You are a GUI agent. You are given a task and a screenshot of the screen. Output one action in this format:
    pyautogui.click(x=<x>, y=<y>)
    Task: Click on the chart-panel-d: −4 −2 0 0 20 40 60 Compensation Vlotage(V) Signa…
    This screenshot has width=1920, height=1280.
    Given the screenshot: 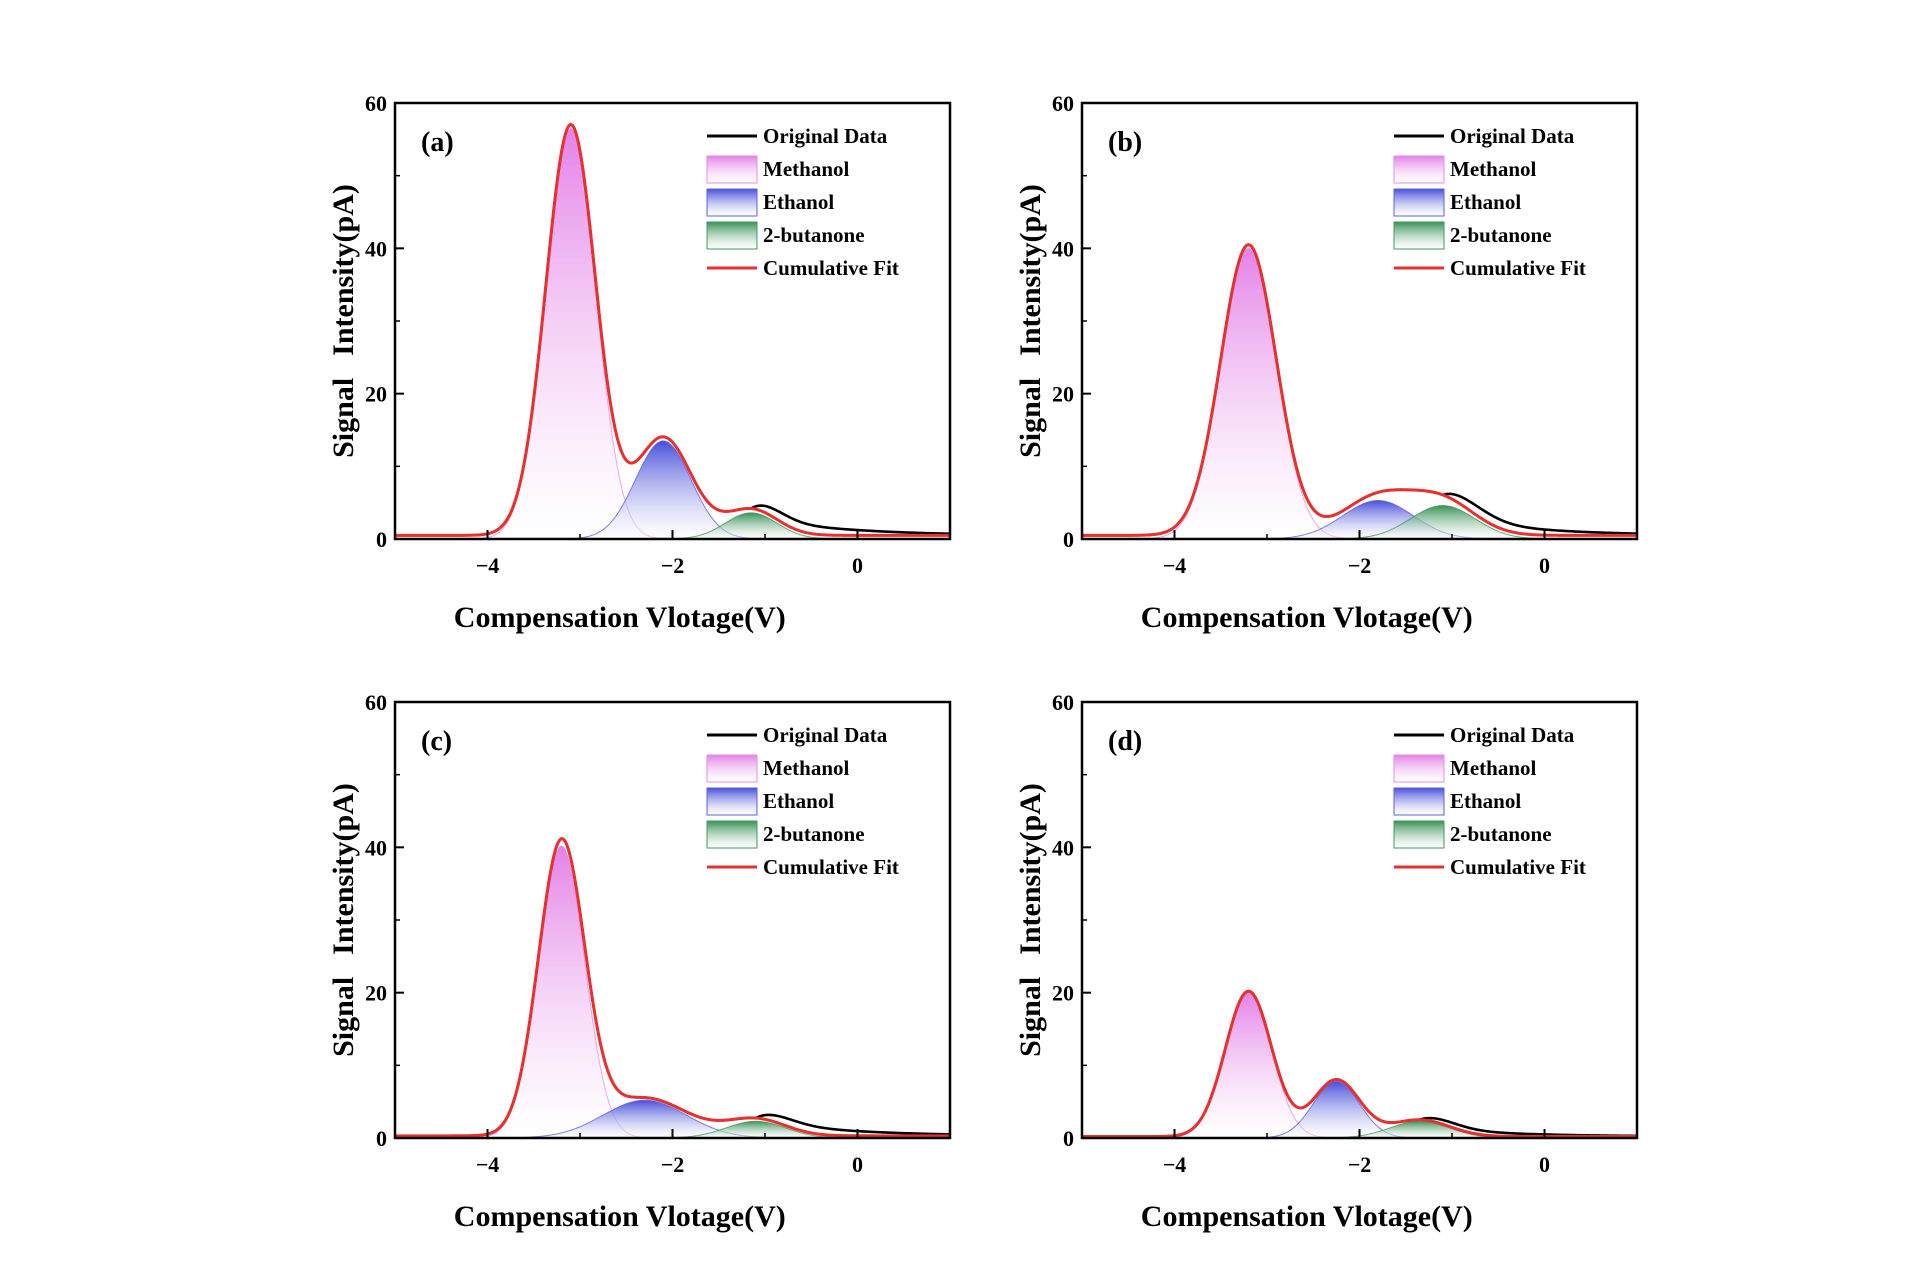 What is the action you would take?
    pyautogui.click(x=1326, y=961)
    